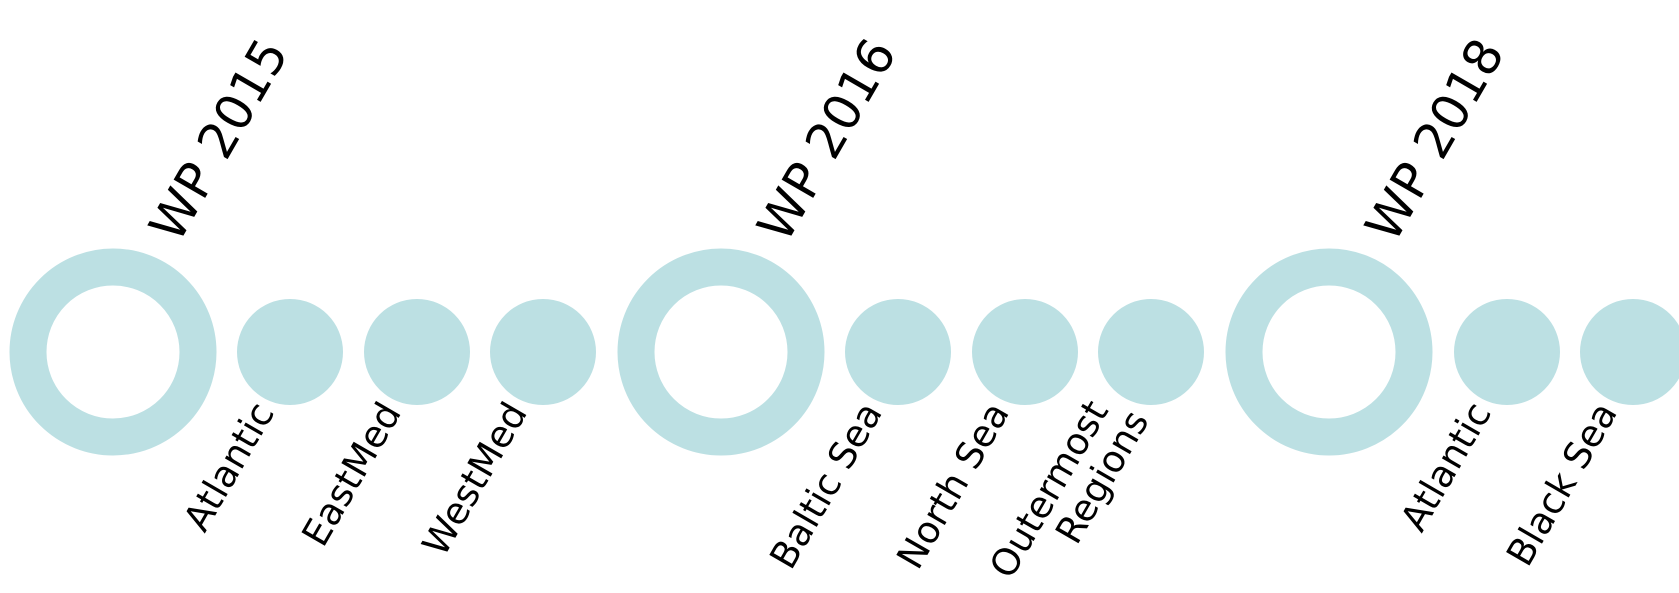 The height and width of the screenshot is (593, 1679). Describe the element at coordinates (1025, 352) in the screenshot. I see `region-dot-2016-north-sea` at that location.